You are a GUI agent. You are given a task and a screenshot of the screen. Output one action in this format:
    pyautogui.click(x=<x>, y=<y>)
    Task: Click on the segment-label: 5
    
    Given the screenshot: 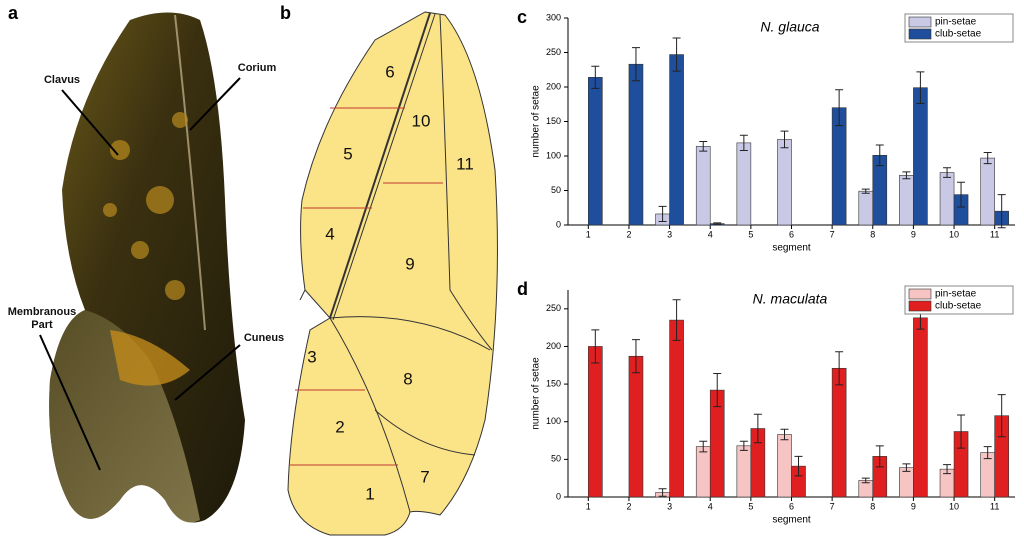 What is the action you would take?
    pyautogui.click(x=347, y=153)
    